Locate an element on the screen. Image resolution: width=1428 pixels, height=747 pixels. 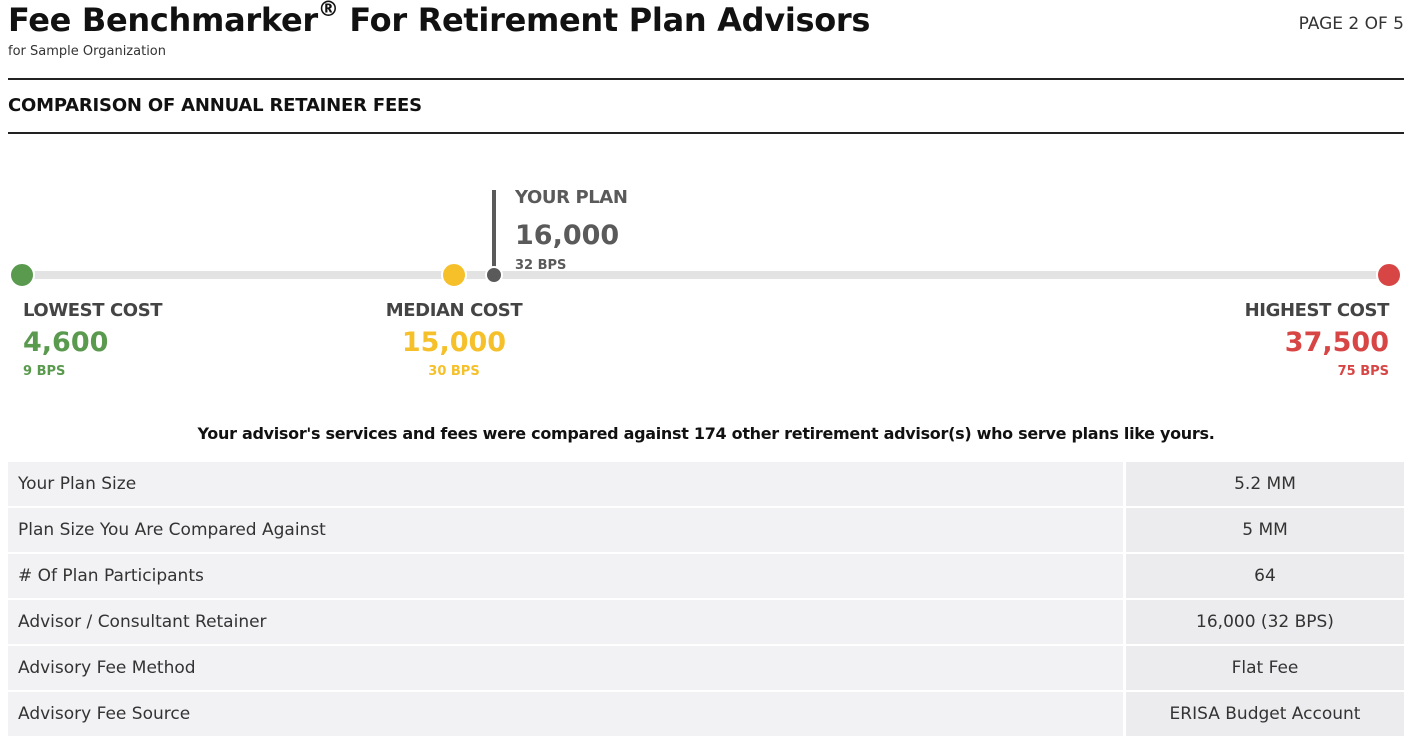
title-suffix: For Retirement Plan Advisors is located at coordinates (604, 20).